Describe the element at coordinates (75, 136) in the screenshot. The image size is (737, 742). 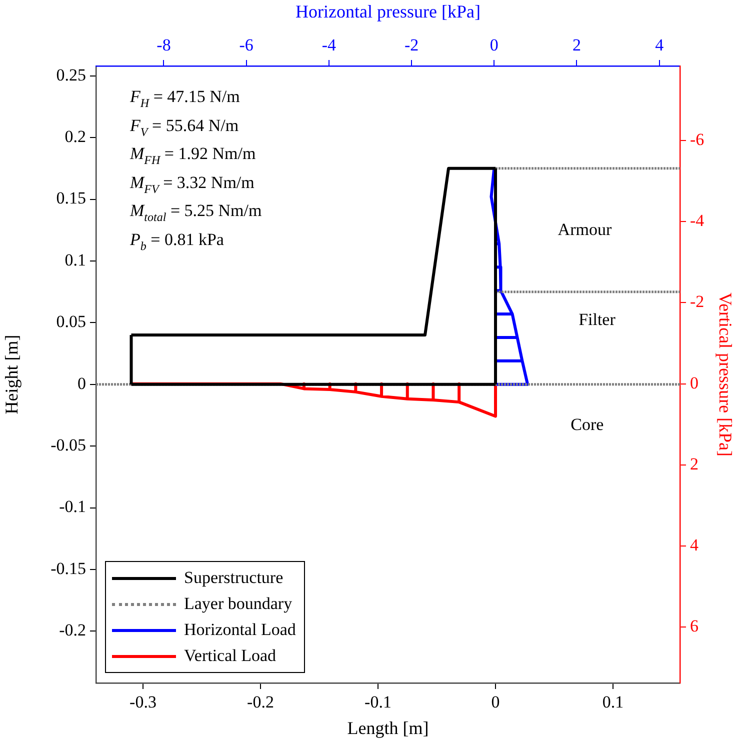
I see `y-tick-label: 0.2` at that location.